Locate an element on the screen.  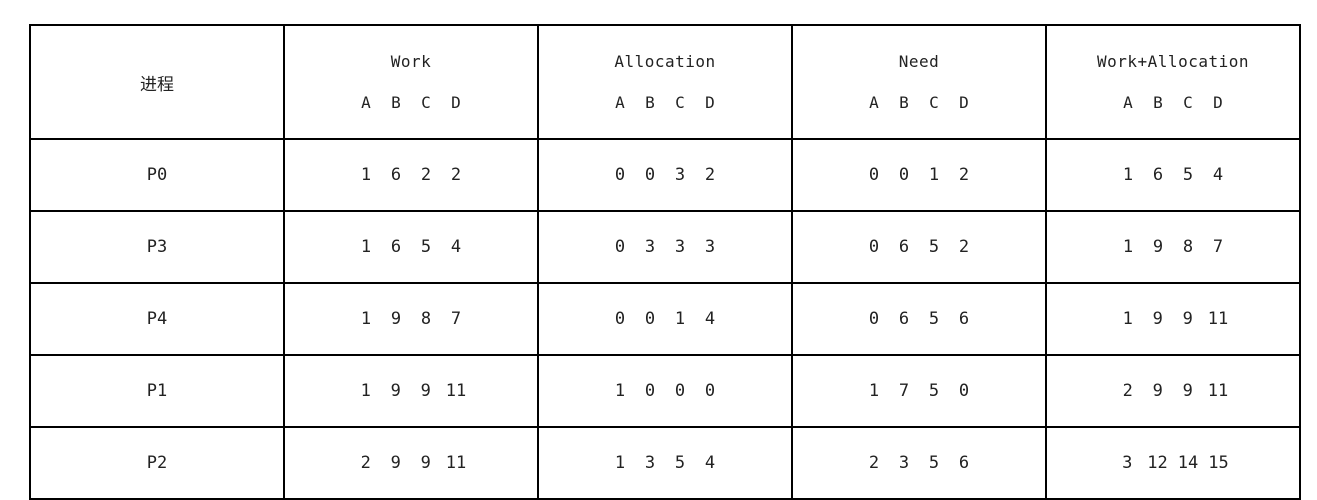
value: 14 is located at coordinates (1188, 463).